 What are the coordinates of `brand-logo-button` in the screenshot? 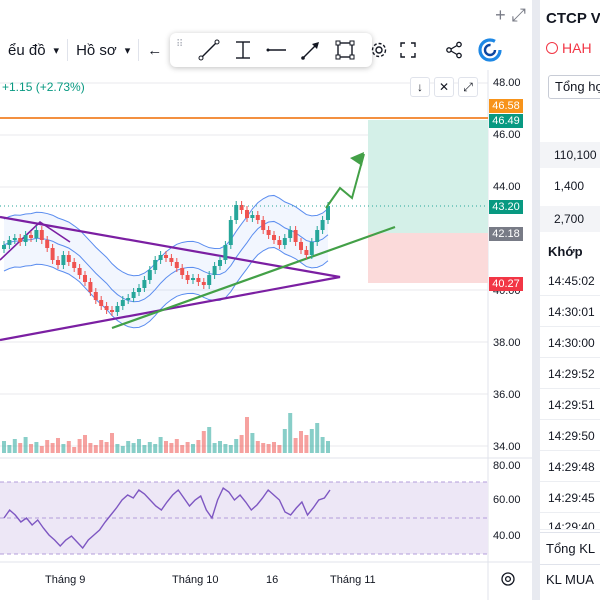 It's located at (490, 50).